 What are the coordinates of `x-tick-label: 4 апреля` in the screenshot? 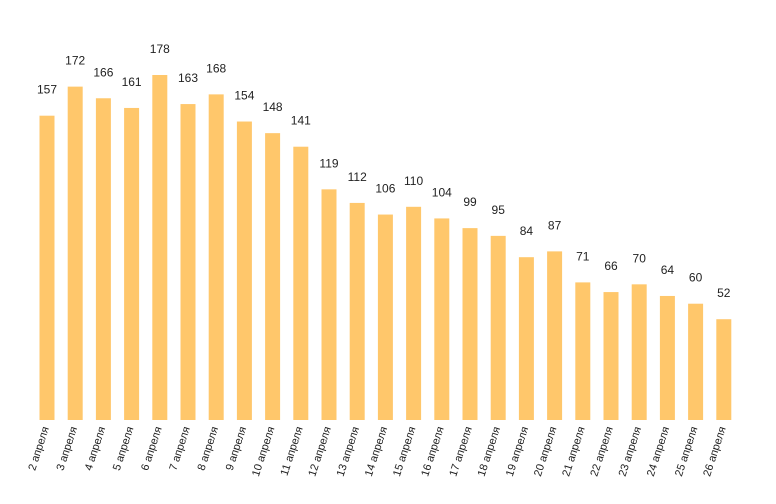 It's located at (95, 448).